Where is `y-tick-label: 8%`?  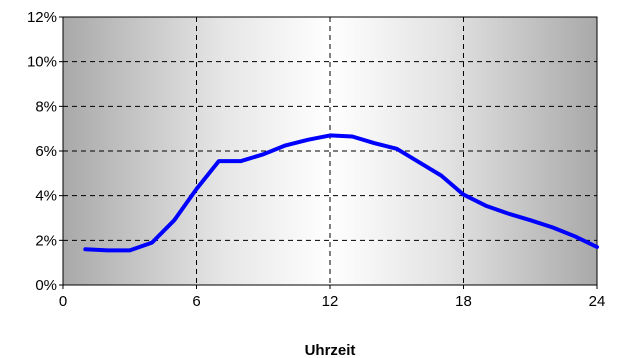
y-tick-label: 8% is located at coordinates (46, 106).